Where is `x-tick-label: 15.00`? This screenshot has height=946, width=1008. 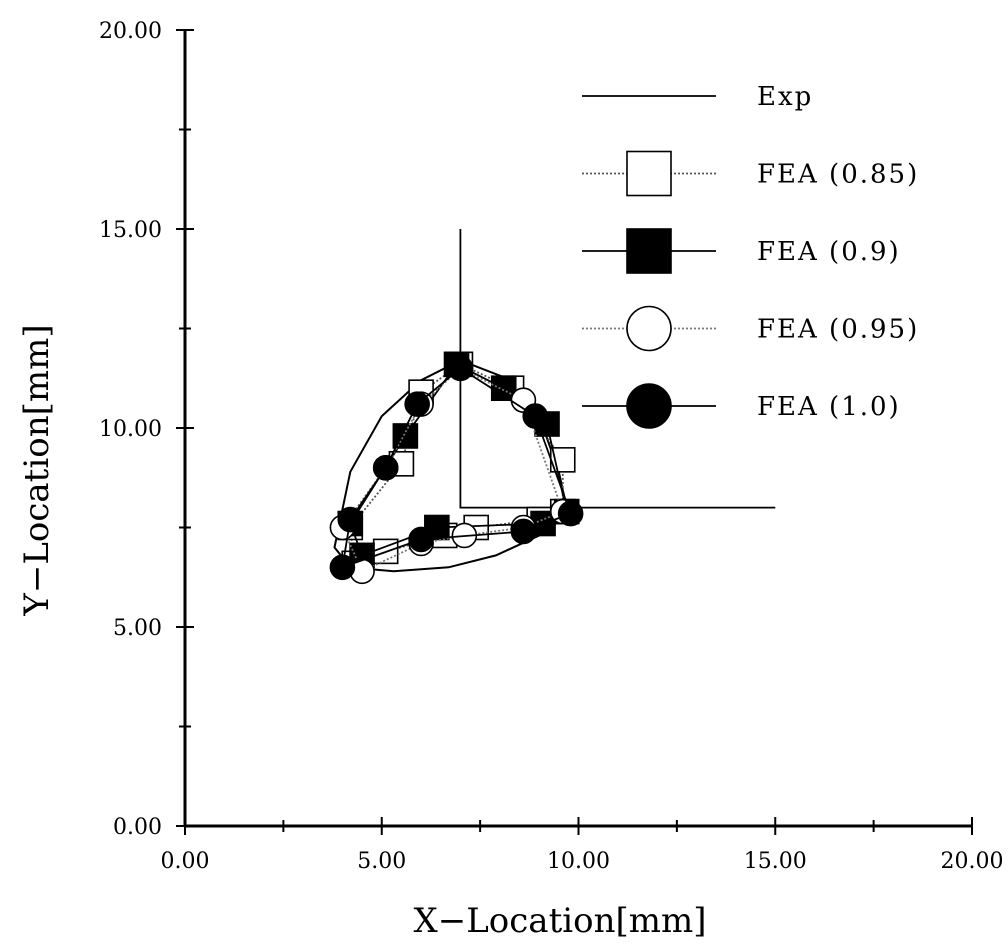 x-tick-label: 15.00 is located at coordinates (775, 861).